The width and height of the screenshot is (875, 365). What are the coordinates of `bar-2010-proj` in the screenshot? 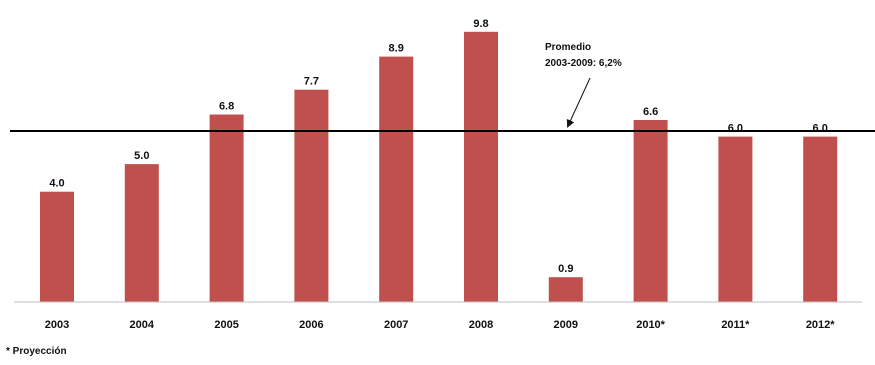 It's located at (650, 211).